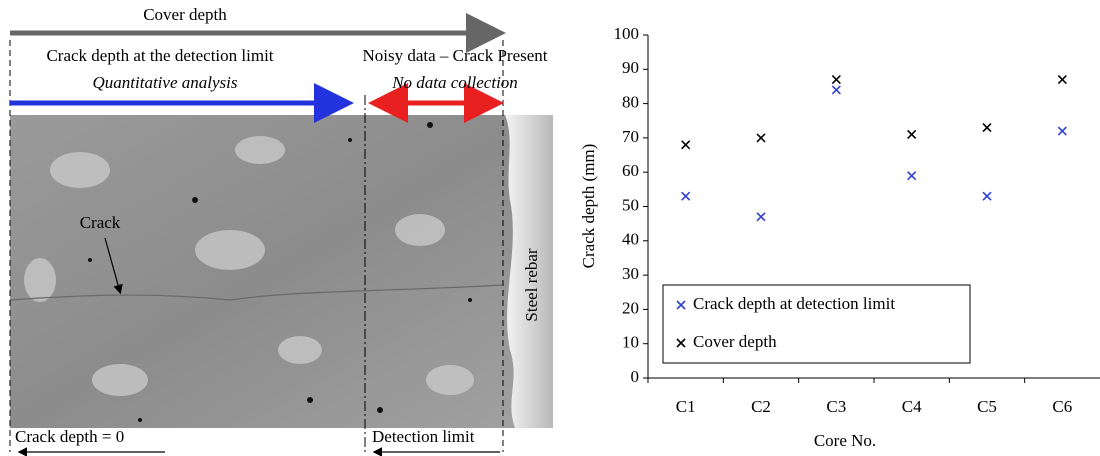 The height and width of the screenshot is (456, 1100). Describe the element at coordinates (630, 204) in the screenshot. I see `y-tick-label: 50` at that location.